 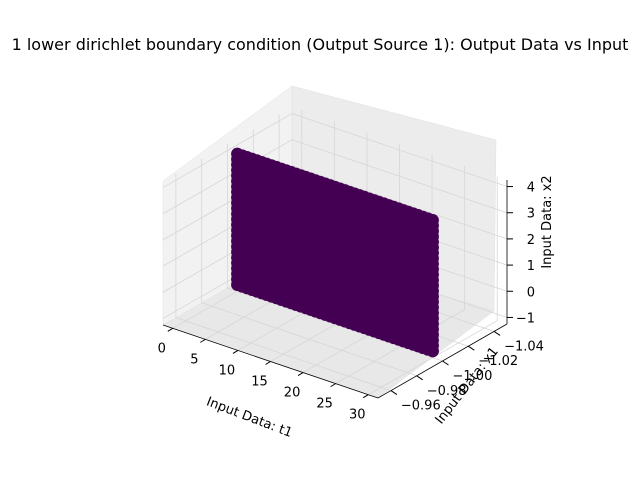 What do you see at coordinates (521, 253) in the screenshot?
I see `z-ticks: −1 0 1 2 3 4` at bounding box center [521, 253].